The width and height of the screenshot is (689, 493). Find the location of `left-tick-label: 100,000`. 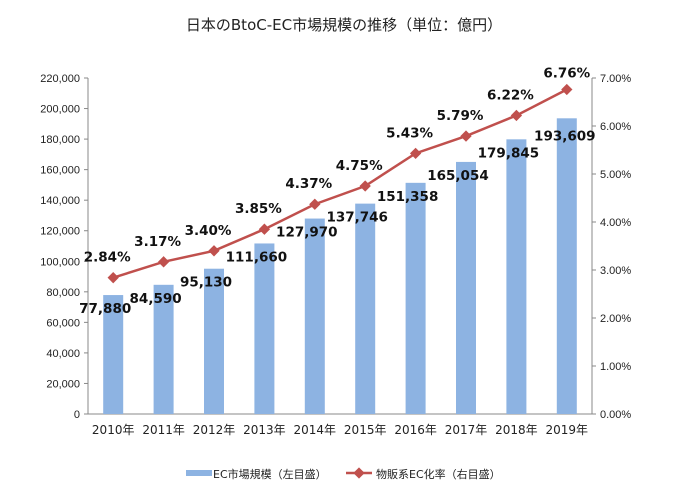

left-tick-label: 100,000 is located at coordinates (60, 262).